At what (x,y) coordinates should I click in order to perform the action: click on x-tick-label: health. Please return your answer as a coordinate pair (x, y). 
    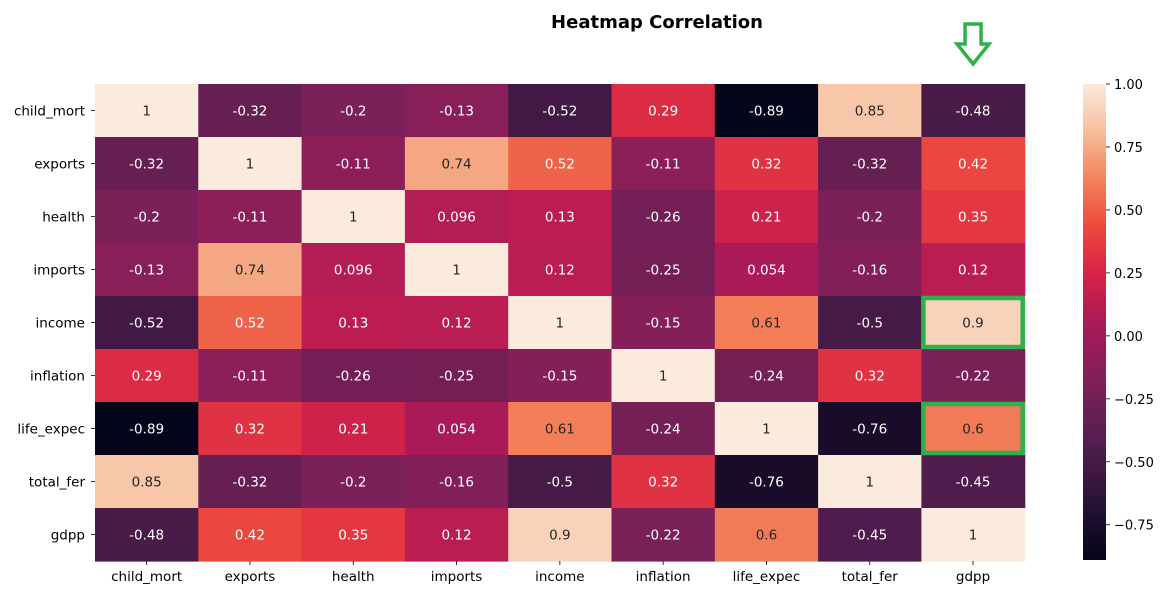
    Looking at the image, I should click on (353, 577).